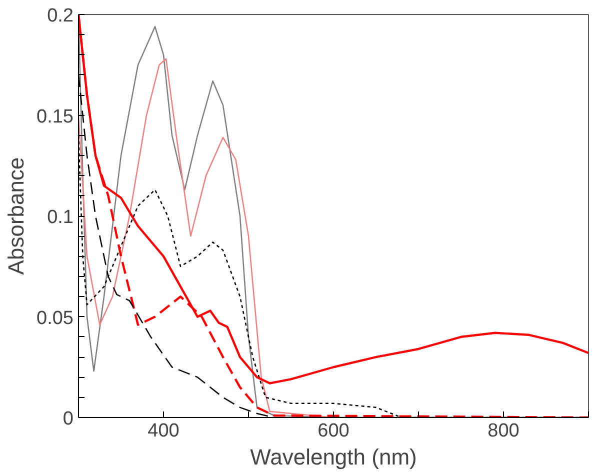 This screenshot has width=594, height=472. I want to click on x-axis-title: Wavelength (nm), so click(333, 457).